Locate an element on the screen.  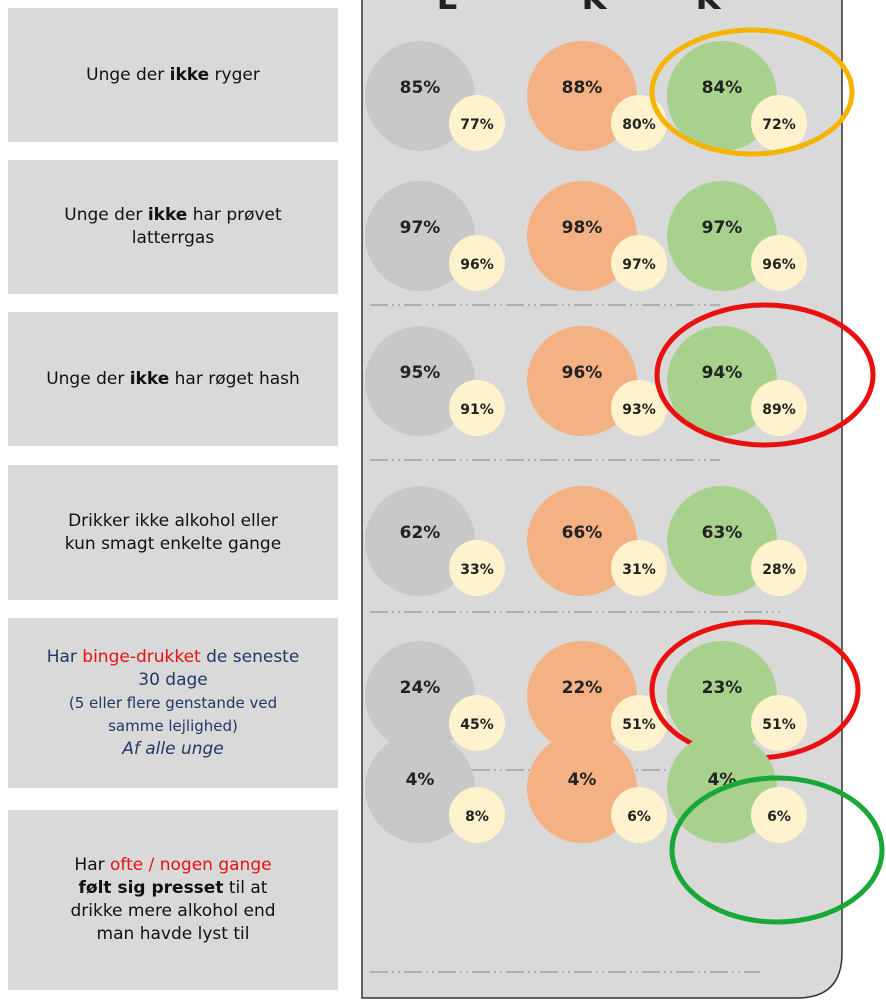
label-line: latterrgas is located at coordinates (173, 238).